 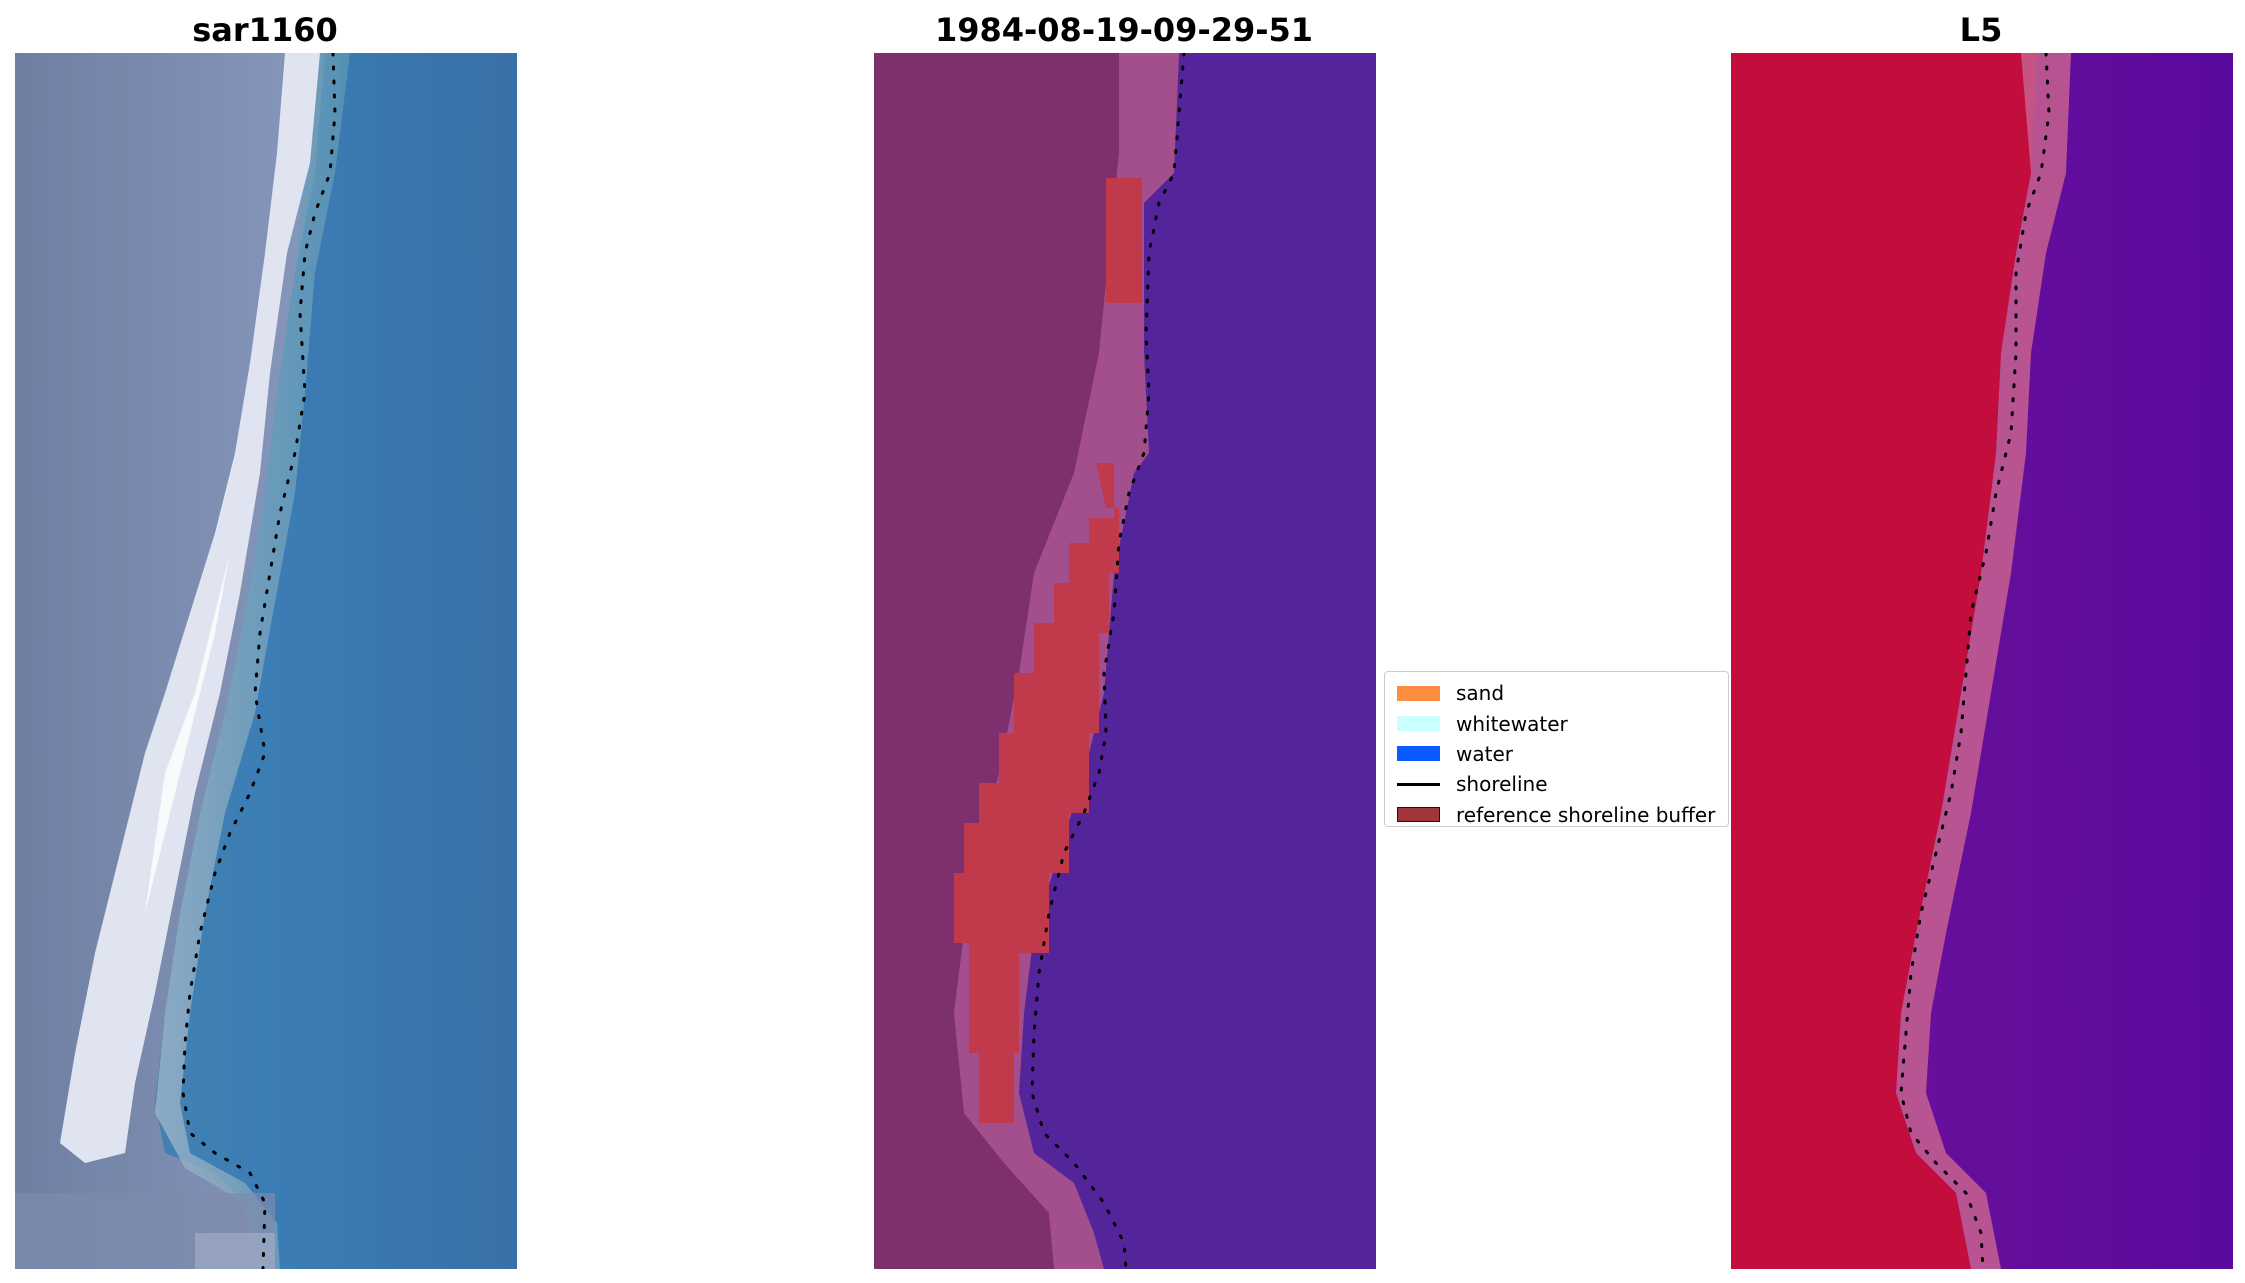 I want to click on legend-item-reference-shoreline-buffer: reference shoreline buffer, so click(x=1556, y=815).